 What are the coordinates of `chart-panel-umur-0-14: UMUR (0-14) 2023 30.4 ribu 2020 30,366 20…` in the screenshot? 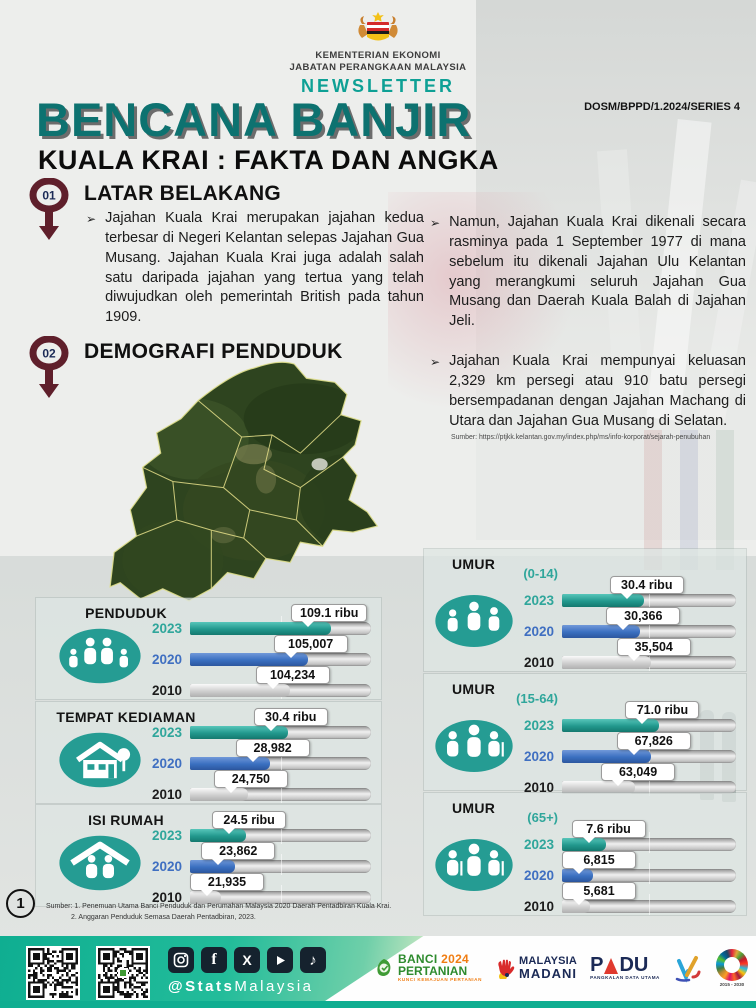 It's located at (585, 610).